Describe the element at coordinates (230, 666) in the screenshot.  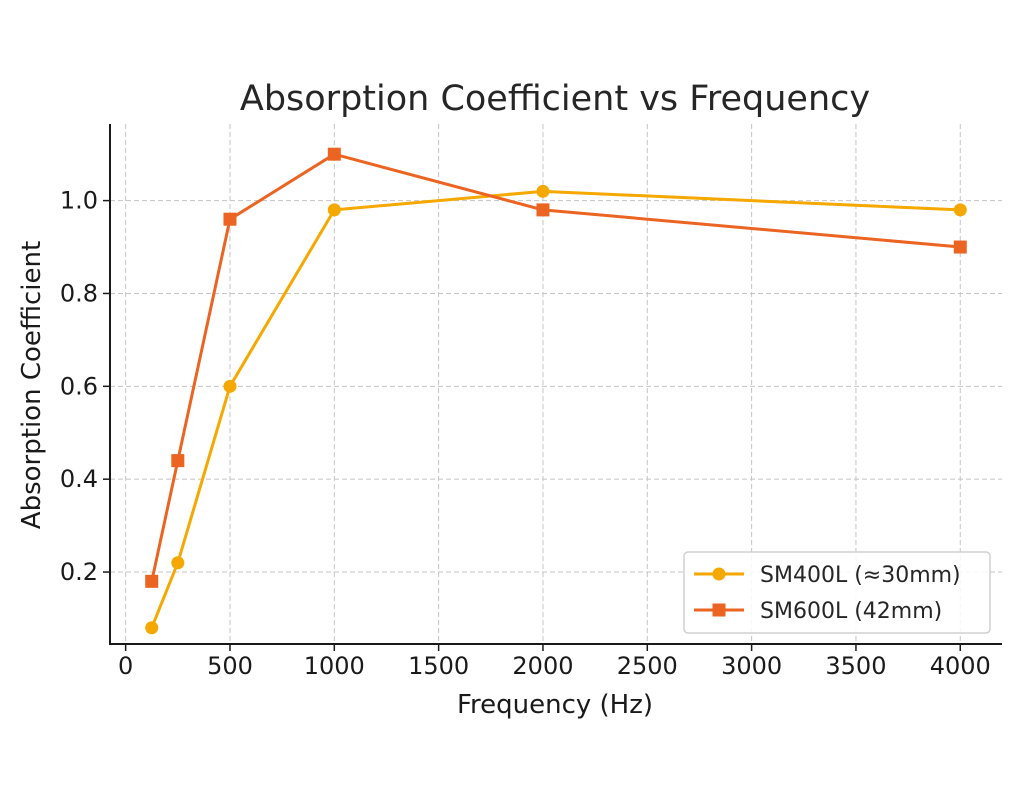
I see `x-tick-label: 500` at that location.